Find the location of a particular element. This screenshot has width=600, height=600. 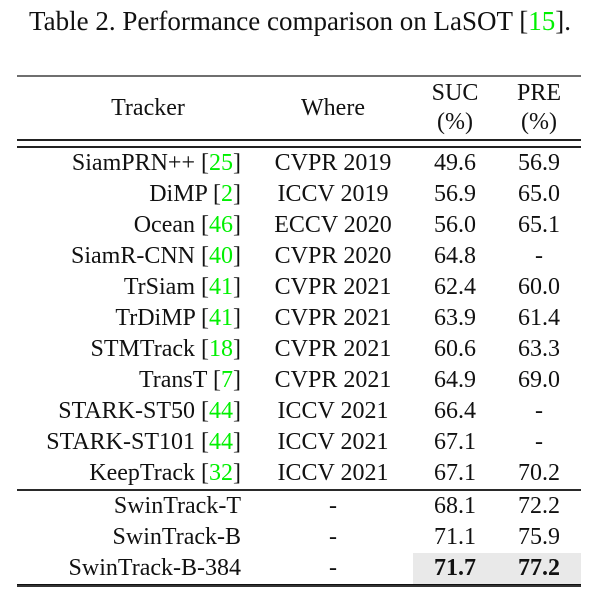

pre-cell: 72.2 is located at coordinates (539, 506).